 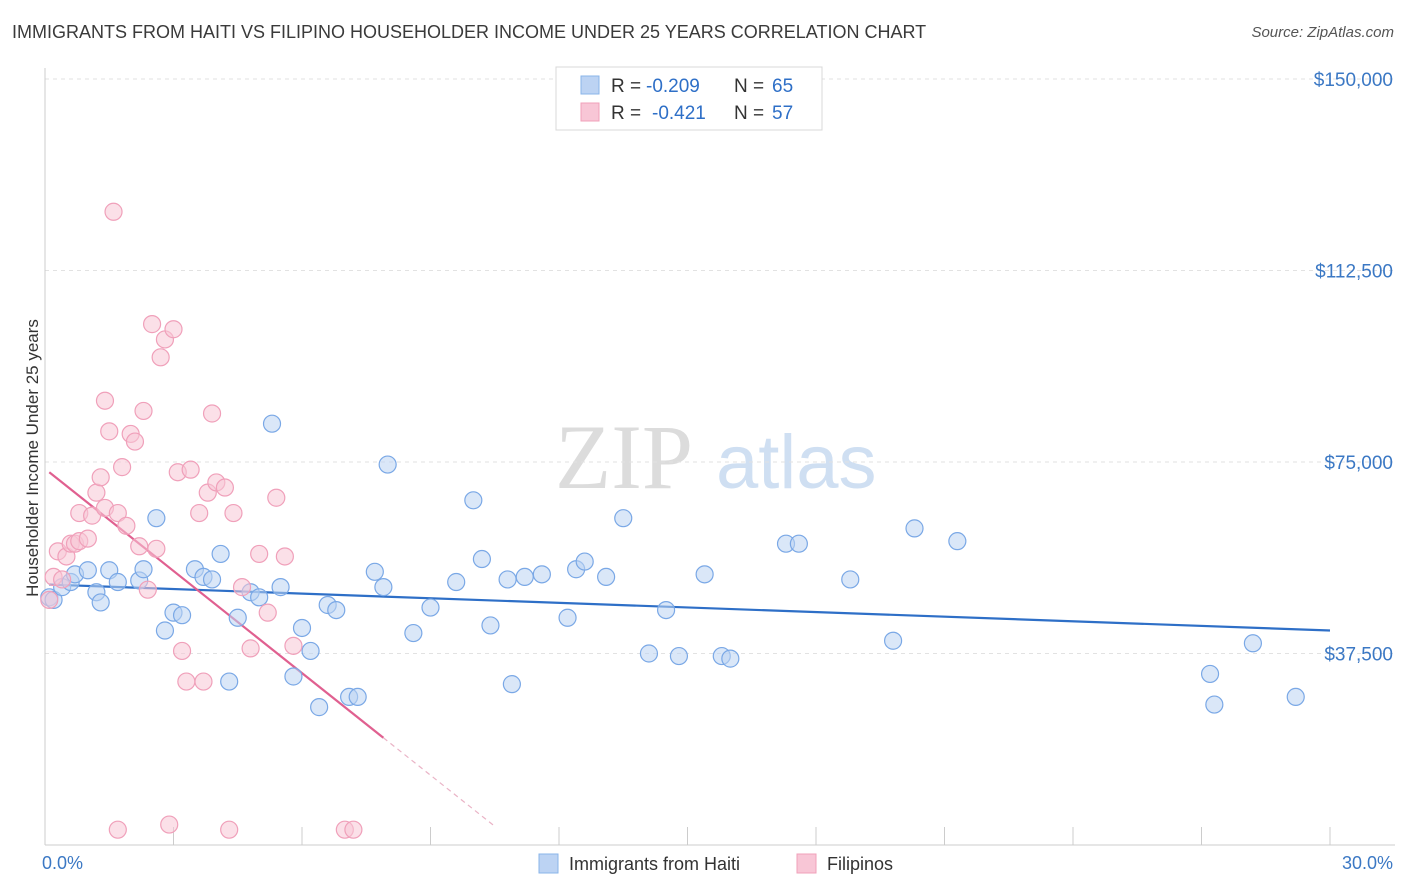 What do you see at coordinates (1353, 80) in the screenshot?
I see `y-tick-label-0: $150,000` at bounding box center [1353, 80].